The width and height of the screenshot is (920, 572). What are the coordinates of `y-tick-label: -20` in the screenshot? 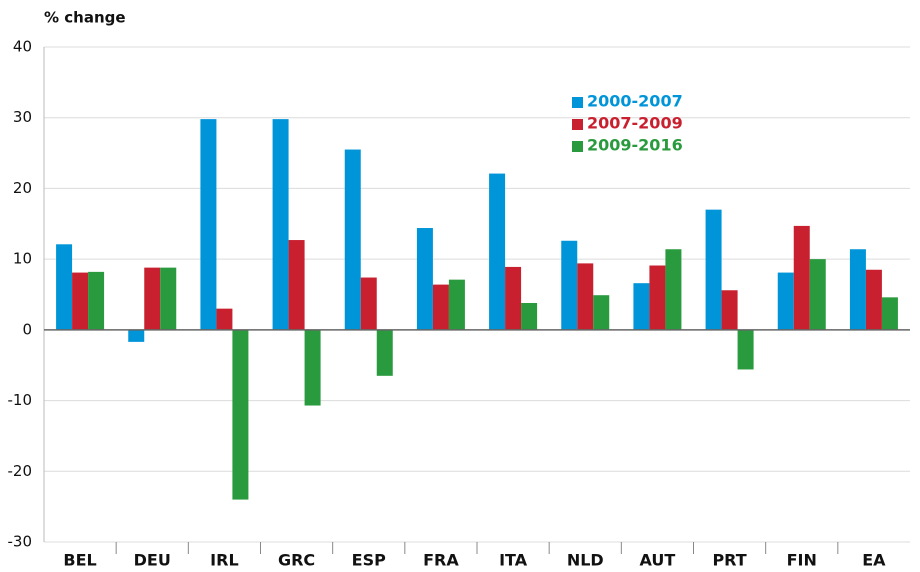 It's located at (20, 471).